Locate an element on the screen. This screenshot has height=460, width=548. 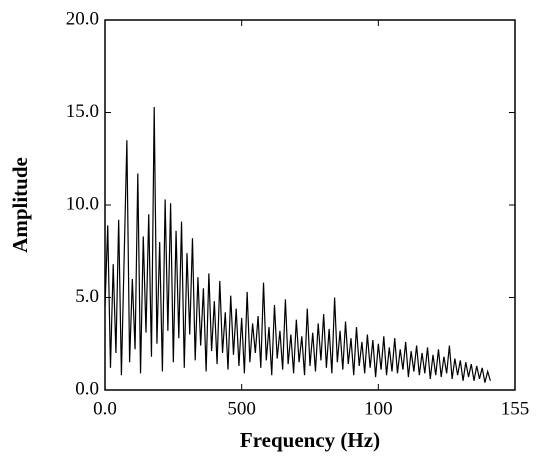
y-tick-label: 10.0 is located at coordinates (82, 203).